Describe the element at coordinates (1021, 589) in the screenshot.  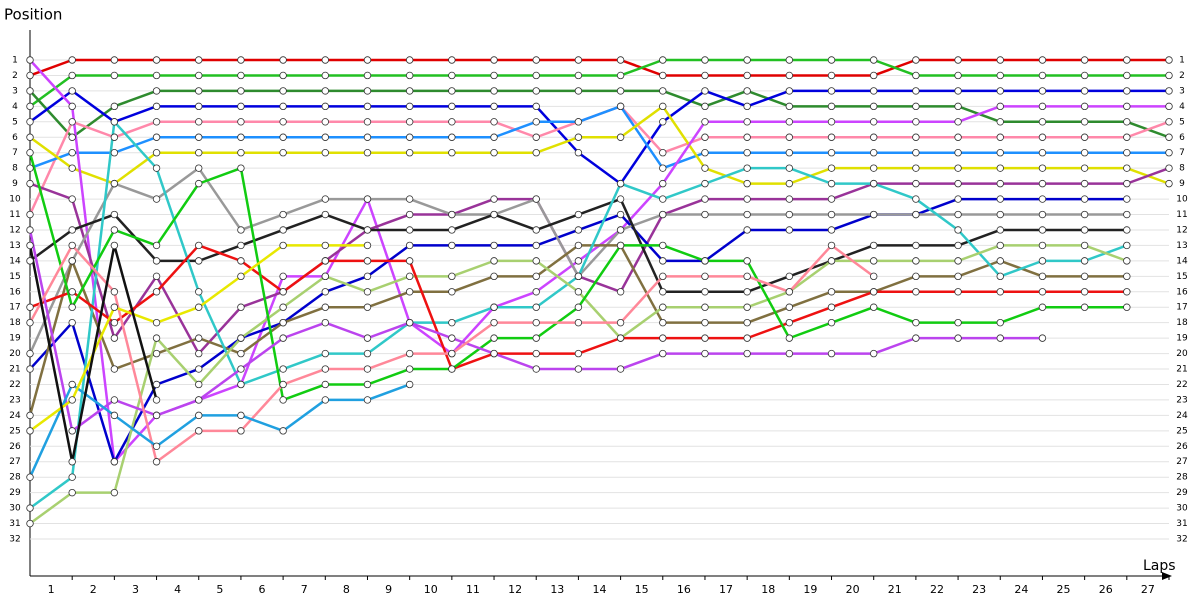
I see `x-tick-label: 24` at that location.